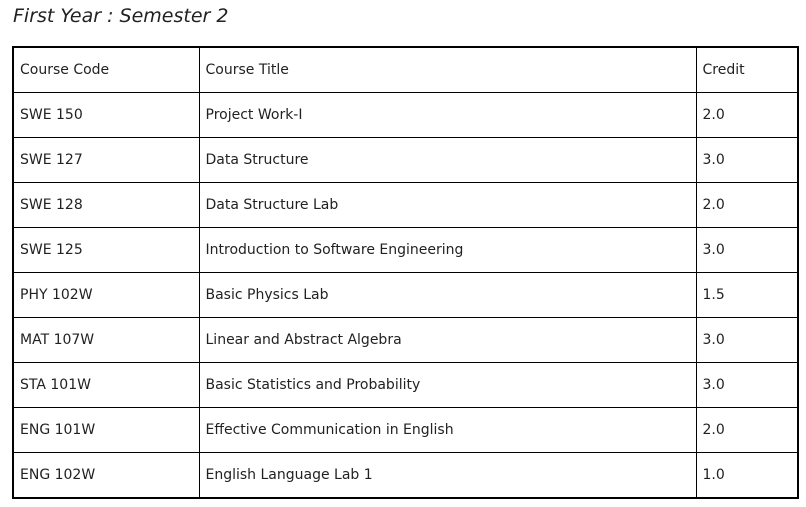  What do you see at coordinates (106, 340) in the screenshot?
I see `course-code-cell: MAT 107W` at bounding box center [106, 340].